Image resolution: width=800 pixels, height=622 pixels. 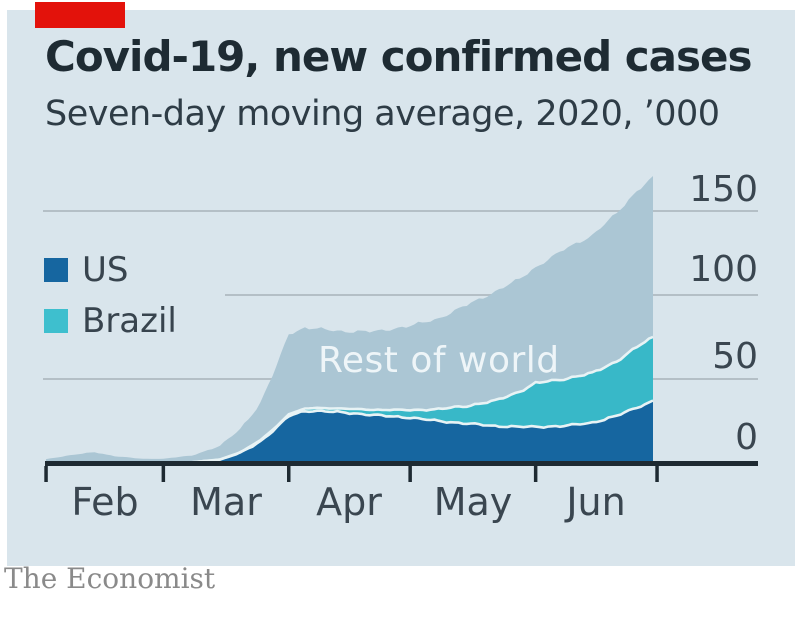 I want to click on y-axis-tick-100: 100, so click(x=723, y=269).